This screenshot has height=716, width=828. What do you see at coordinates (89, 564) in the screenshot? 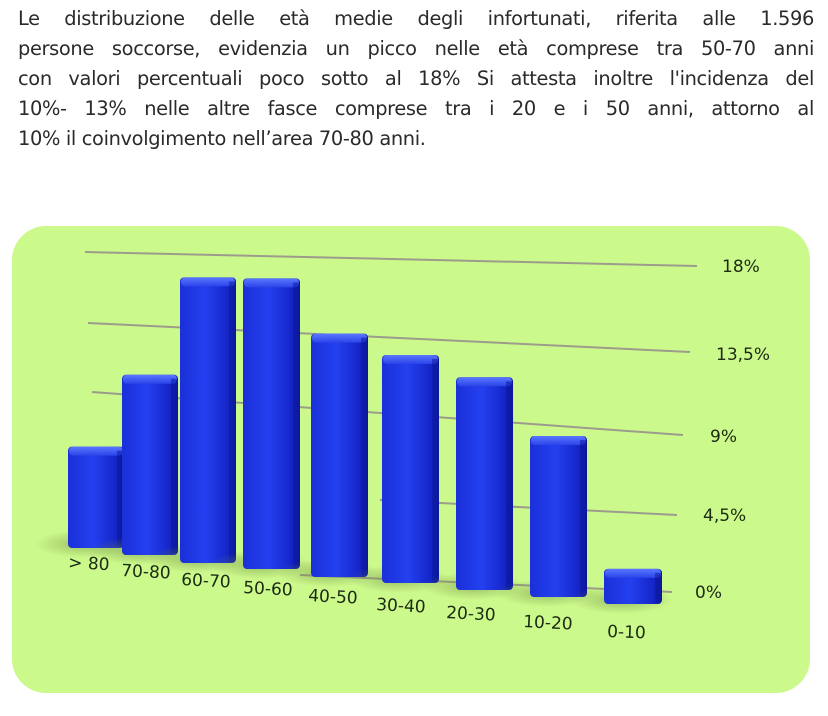
I see `x-category-label: > 80` at bounding box center [89, 564].